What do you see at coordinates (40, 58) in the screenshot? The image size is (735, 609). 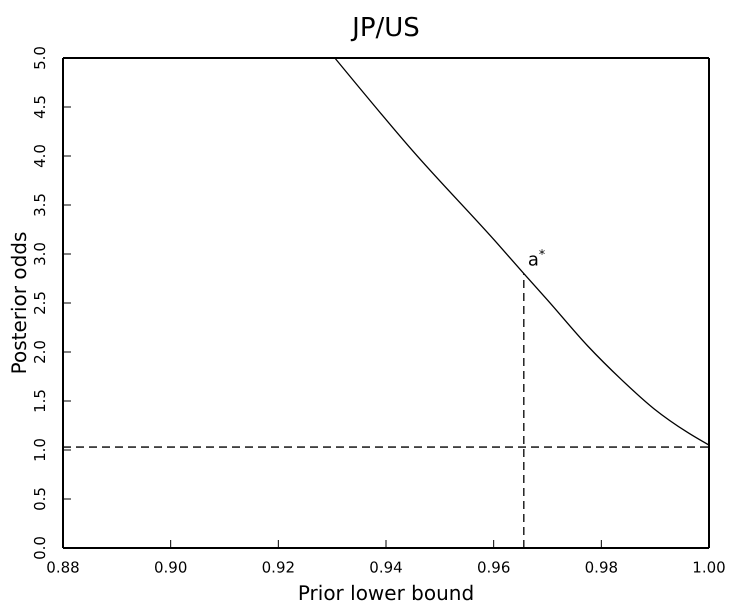 I see `y-tick-label: 5.0` at bounding box center [40, 58].